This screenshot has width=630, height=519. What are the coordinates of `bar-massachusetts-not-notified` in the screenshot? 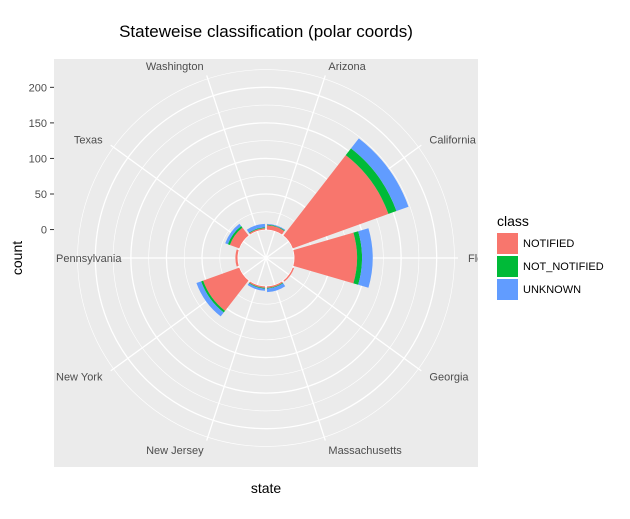 It's located at (275, 285).